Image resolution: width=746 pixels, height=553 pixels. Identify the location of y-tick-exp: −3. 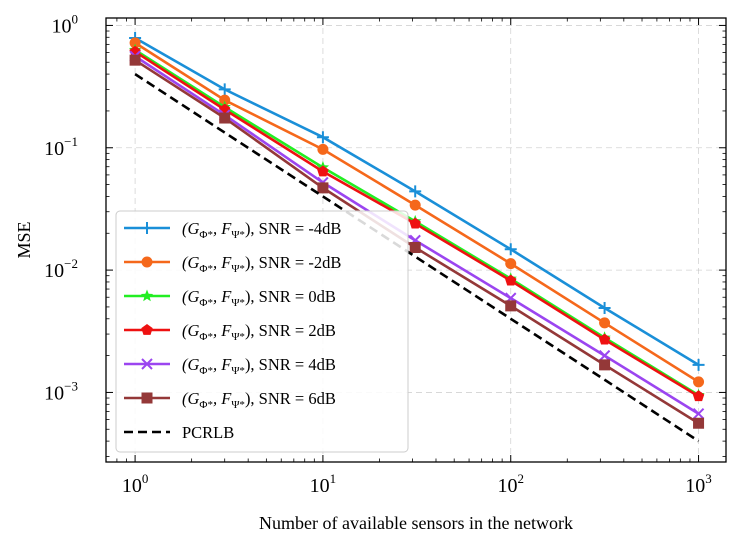
(71, 385).